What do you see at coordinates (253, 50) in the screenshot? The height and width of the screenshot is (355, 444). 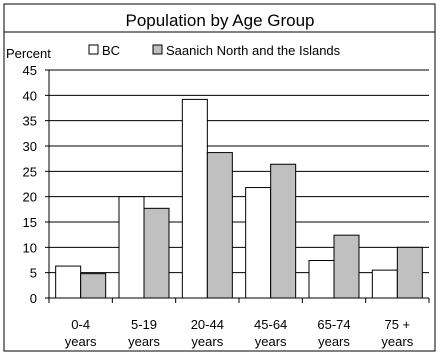 I see `legend-label-1: Saanich North and the Islands` at bounding box center [253, 50].